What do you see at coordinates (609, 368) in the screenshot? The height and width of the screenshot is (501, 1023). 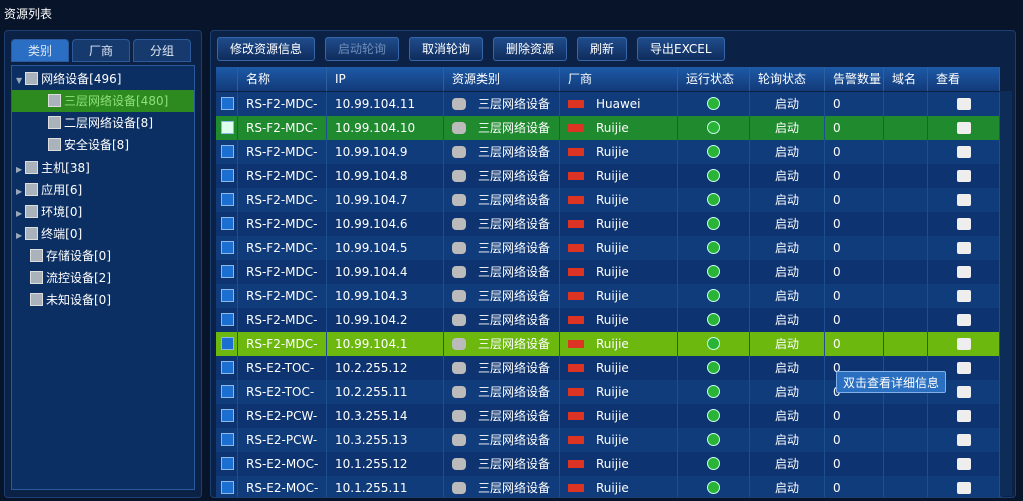 I see `table-row: RS-E2-TOC- 10.2.255.12 三层网络设备 Ruijie 启动 0` at bounding box center [609, 368].